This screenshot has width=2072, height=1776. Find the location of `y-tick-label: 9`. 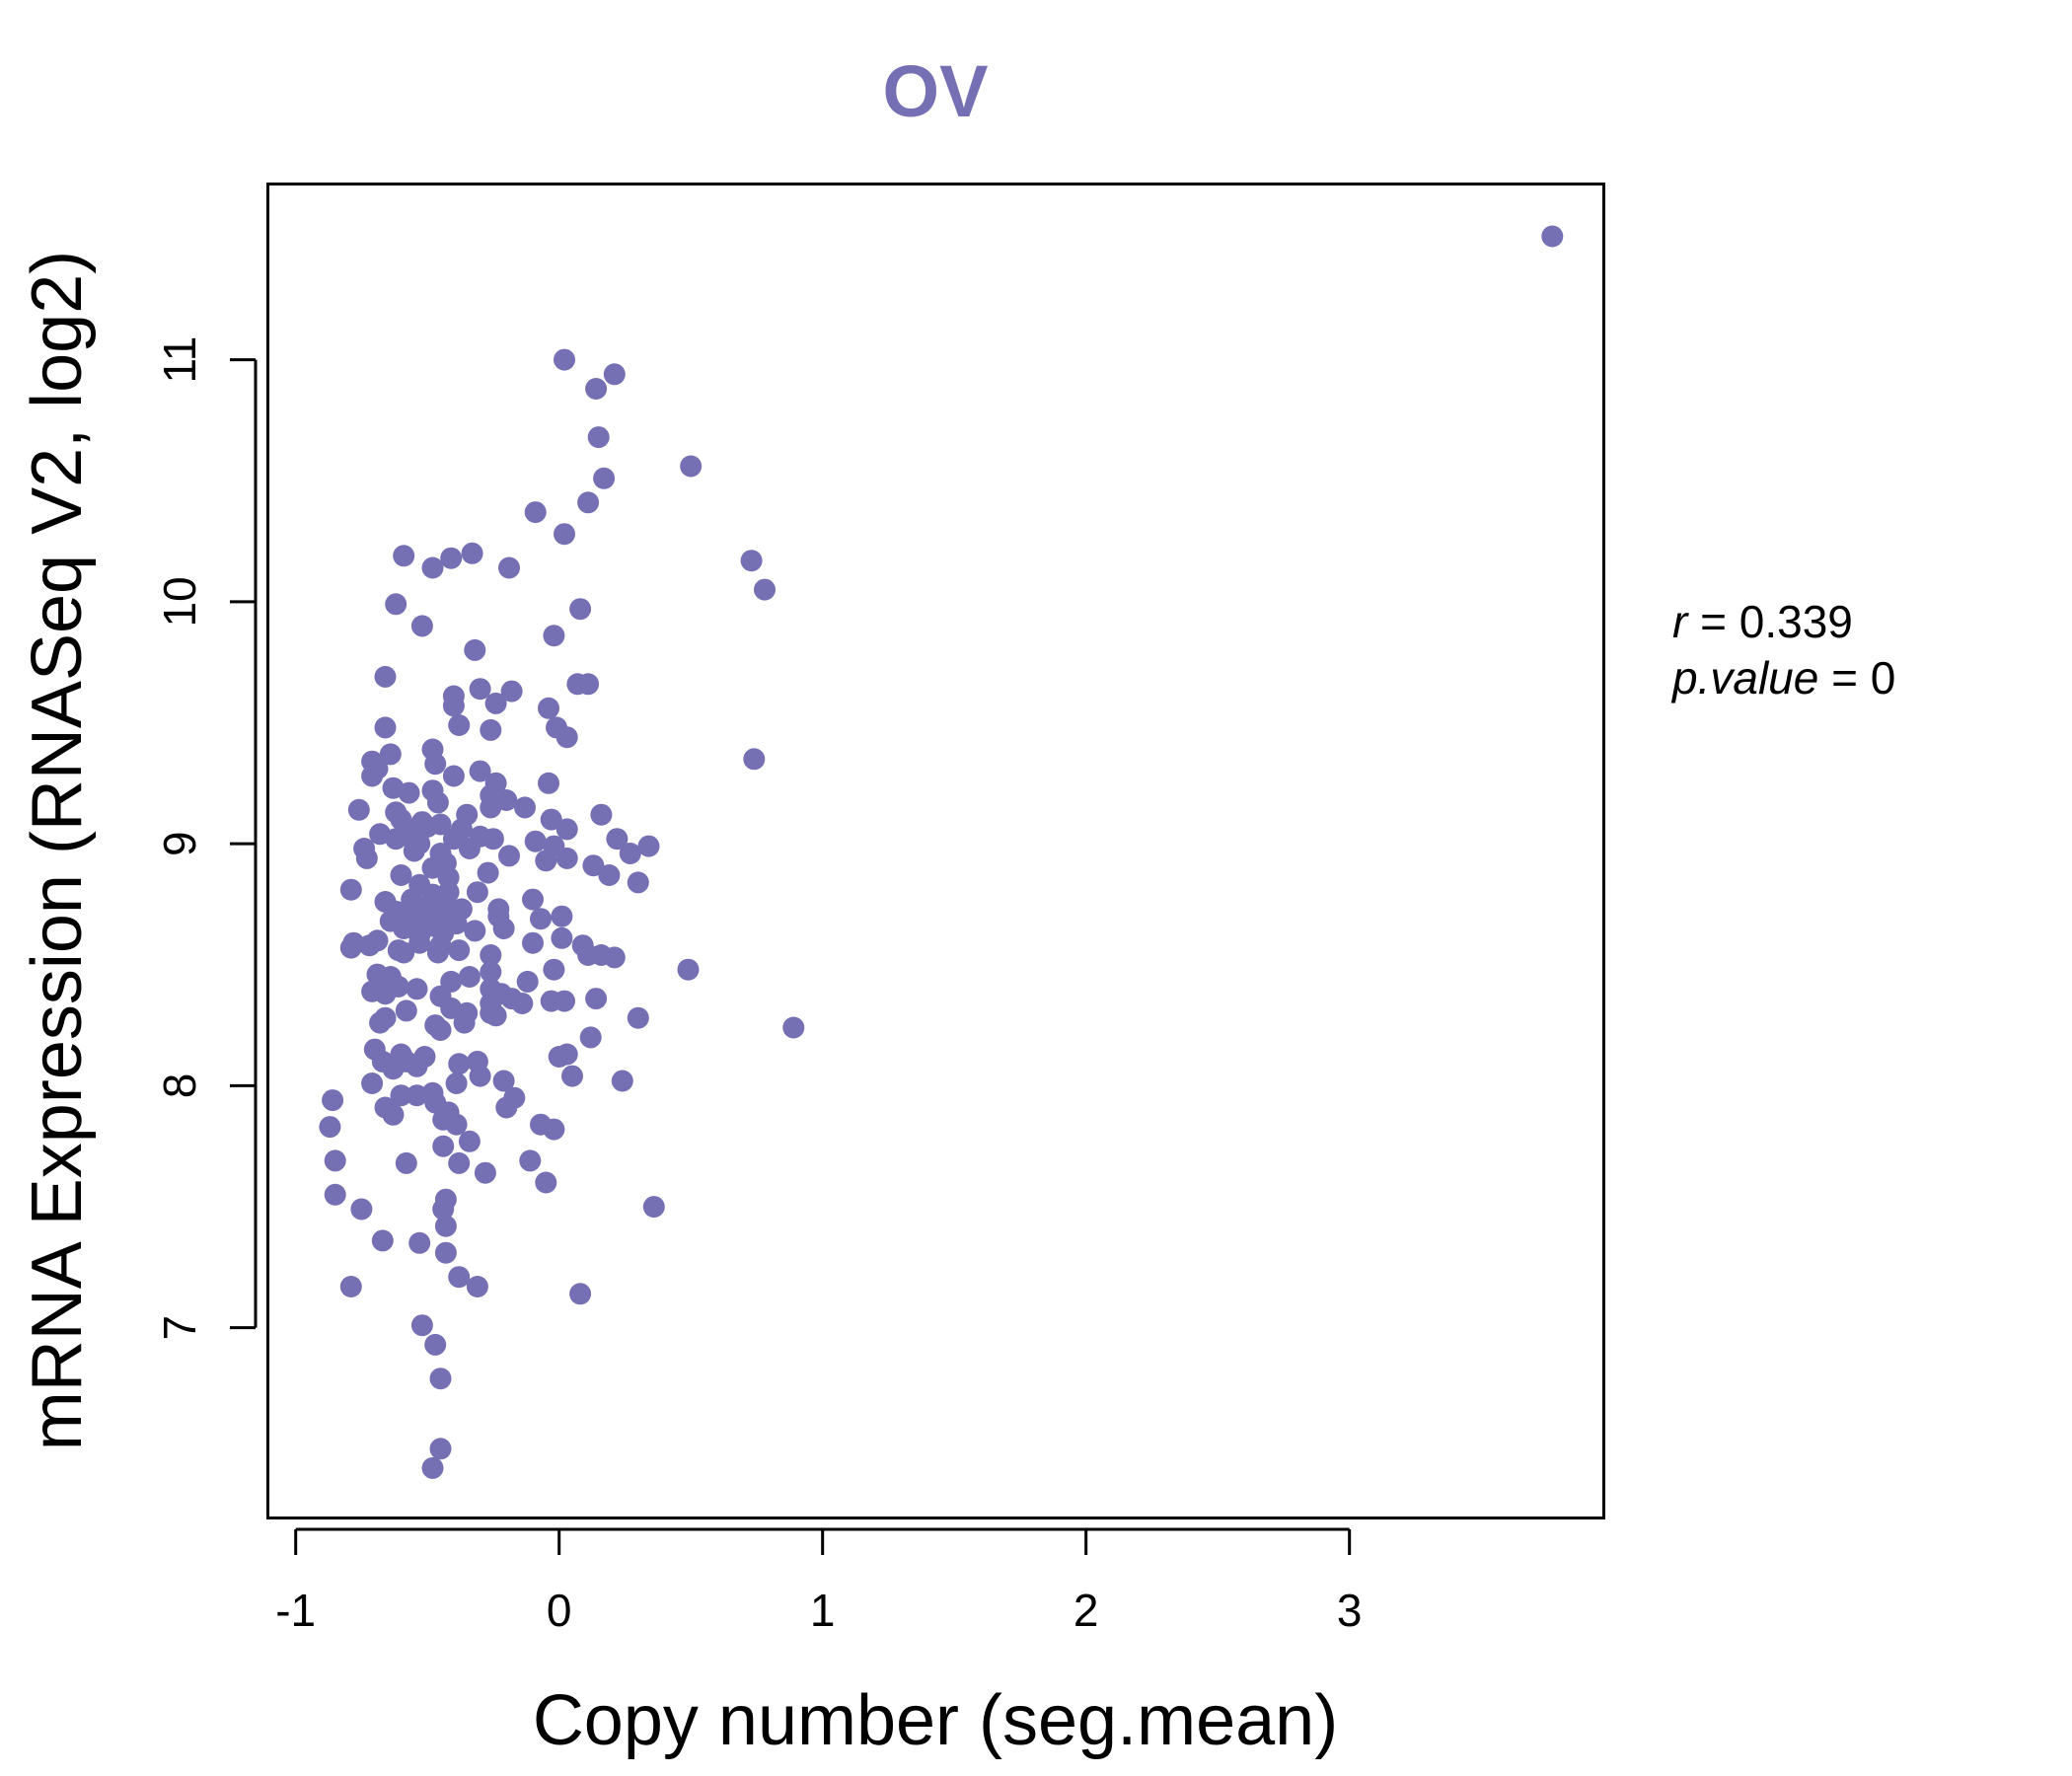

y-tick-label: 9 is located at coordinates (179, 844).